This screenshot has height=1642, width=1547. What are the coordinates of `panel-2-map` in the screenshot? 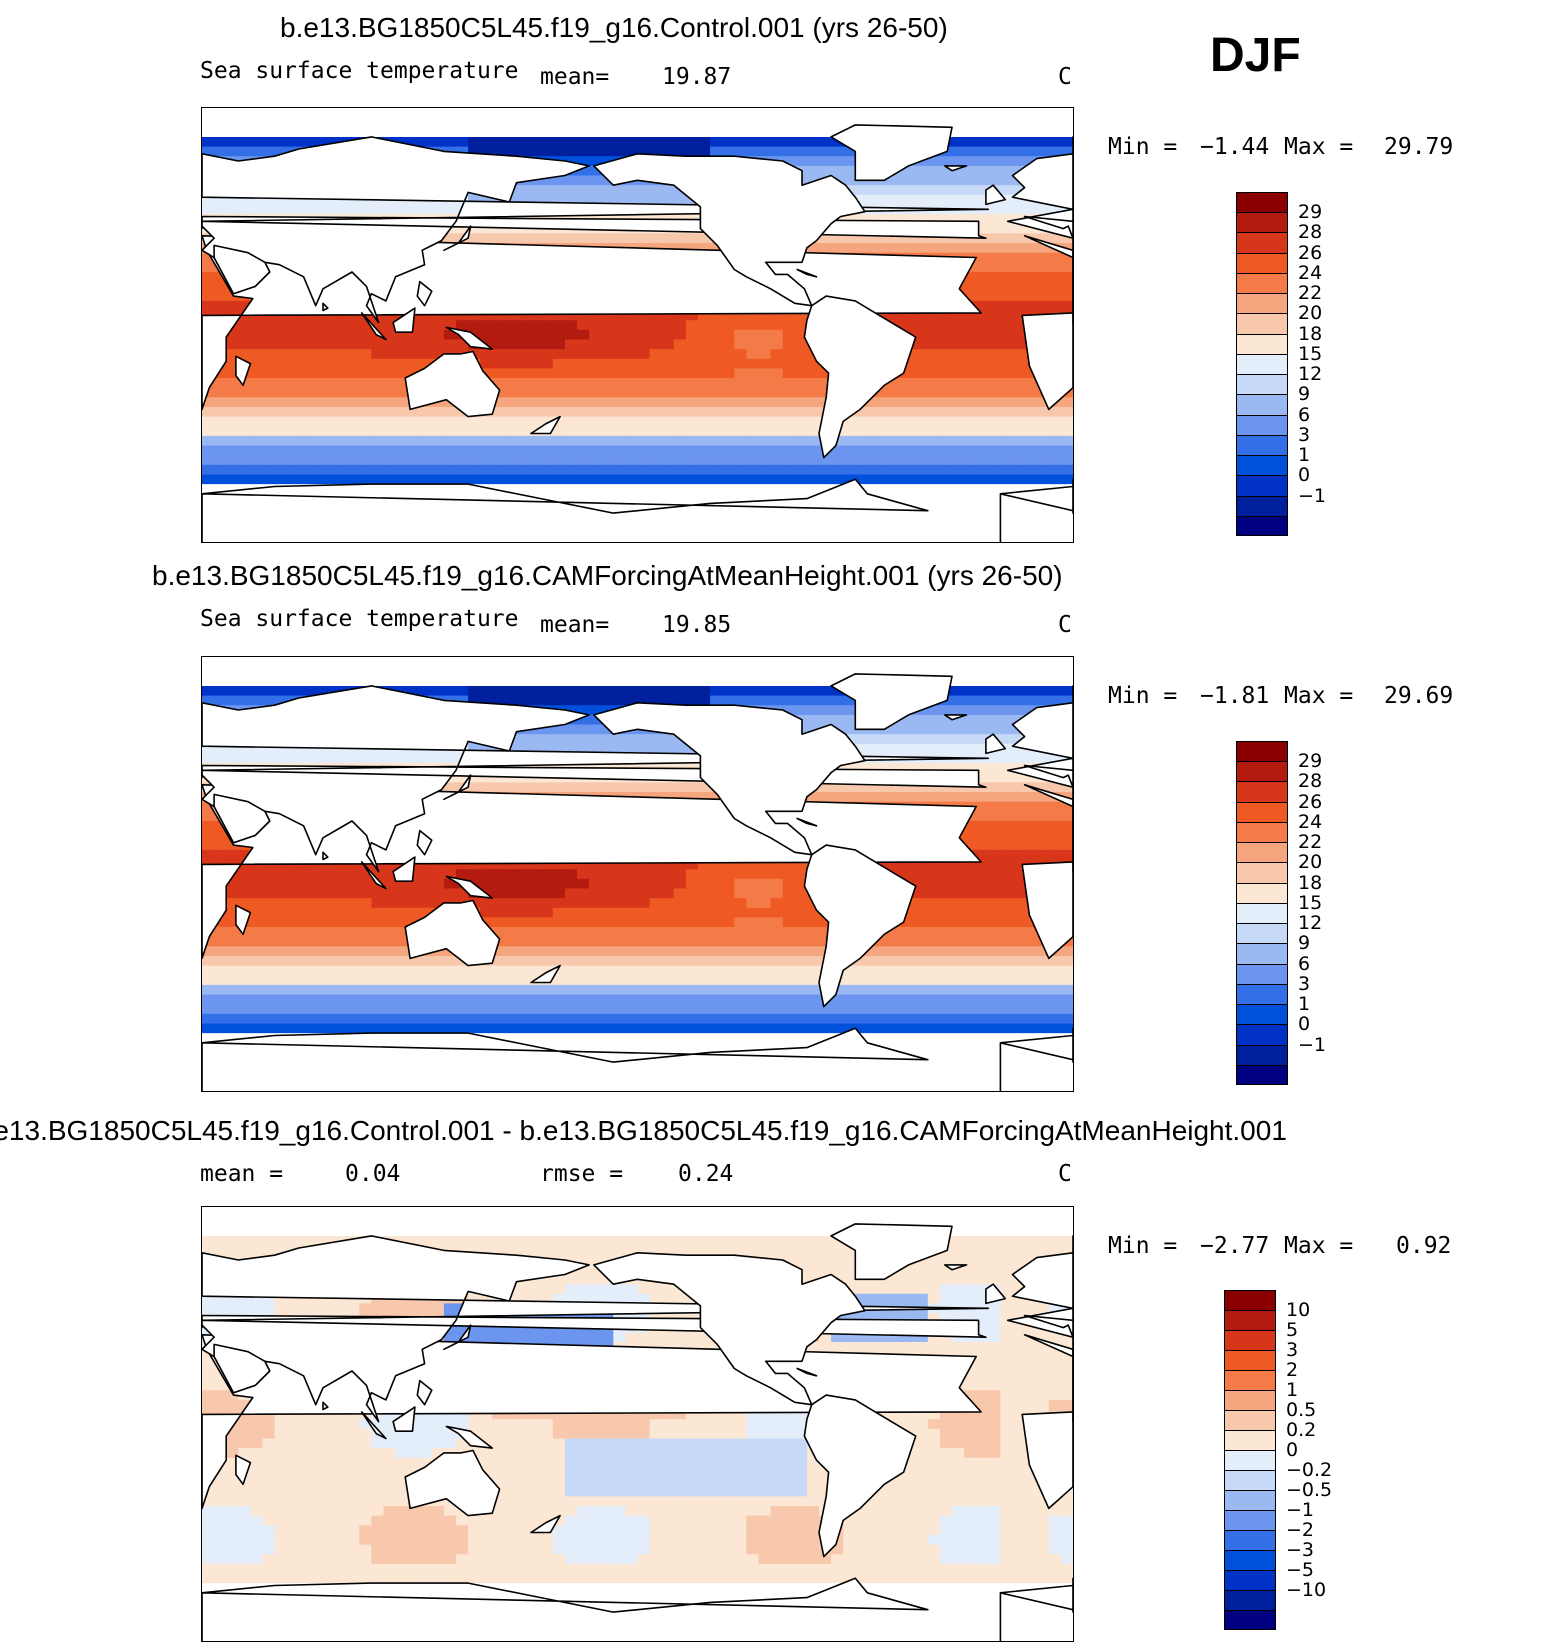 It's located at (637, 874).